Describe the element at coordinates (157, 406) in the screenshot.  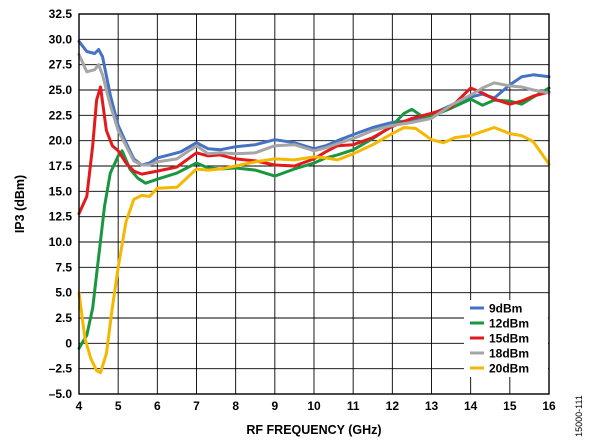
I see `x-tick-label: 6` at that location.